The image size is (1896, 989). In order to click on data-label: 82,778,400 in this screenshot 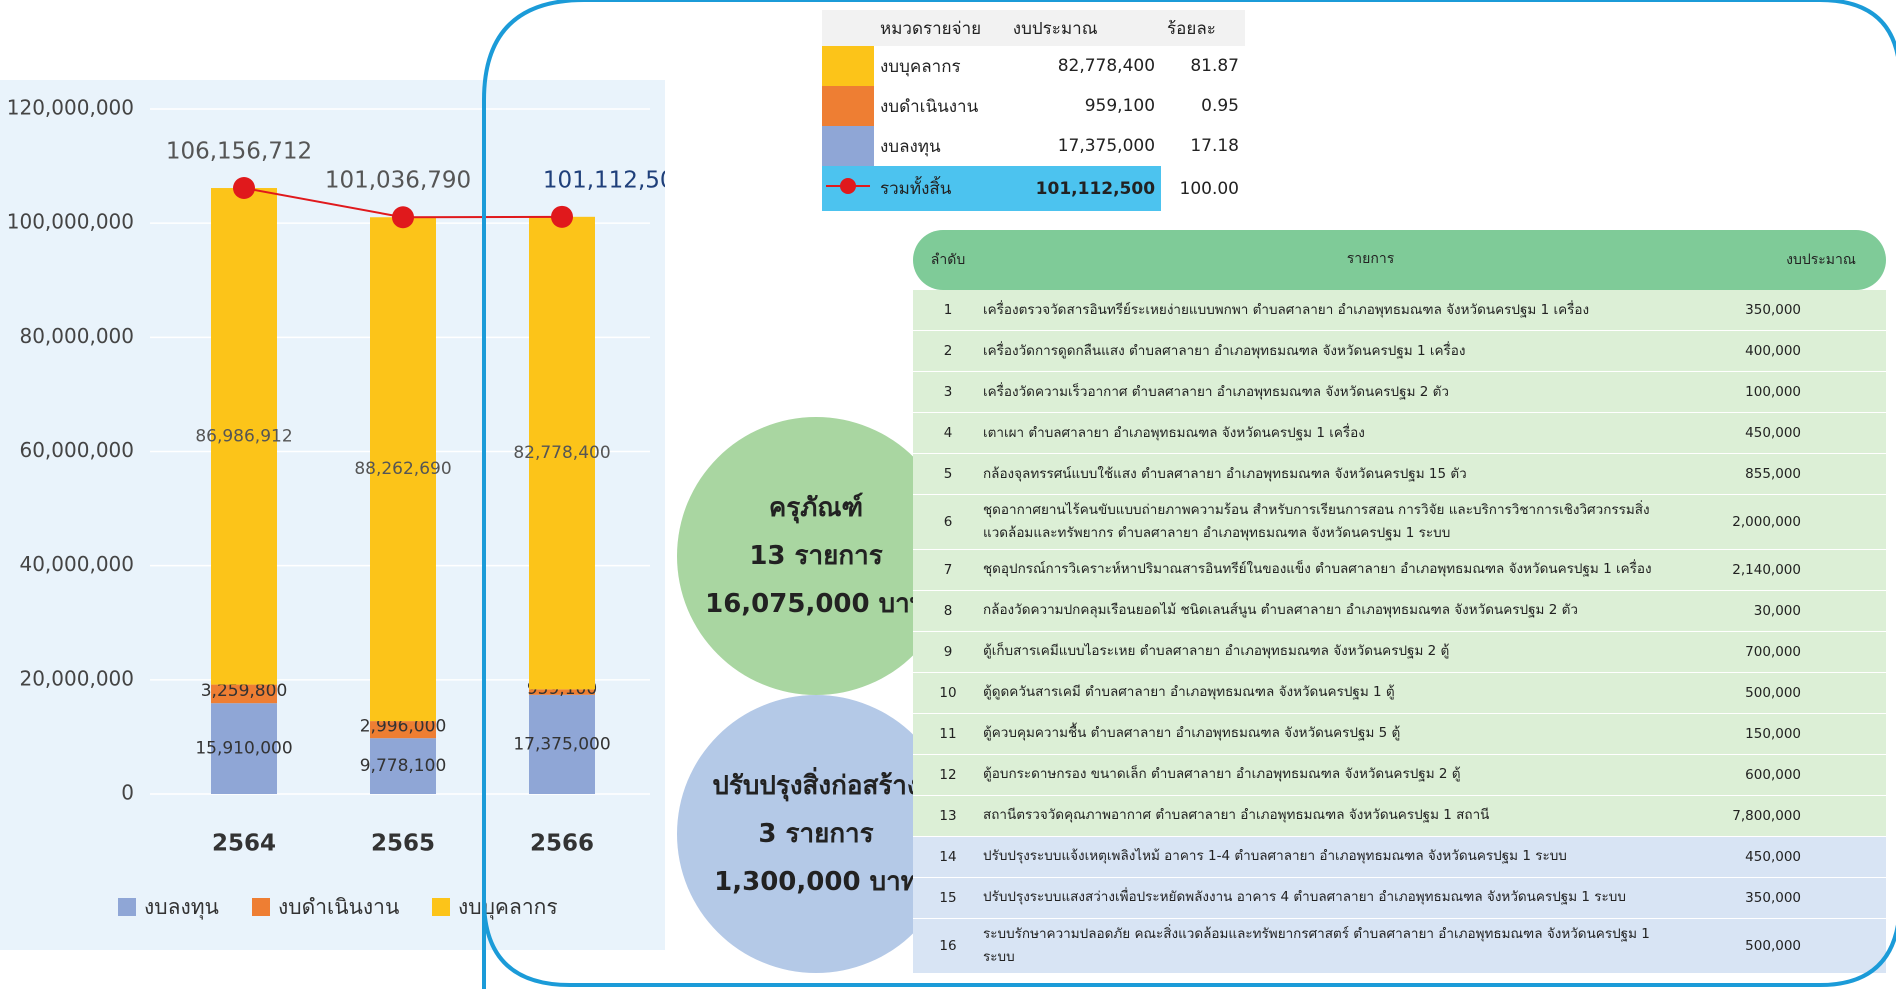, I will do `click(561, 453)`.